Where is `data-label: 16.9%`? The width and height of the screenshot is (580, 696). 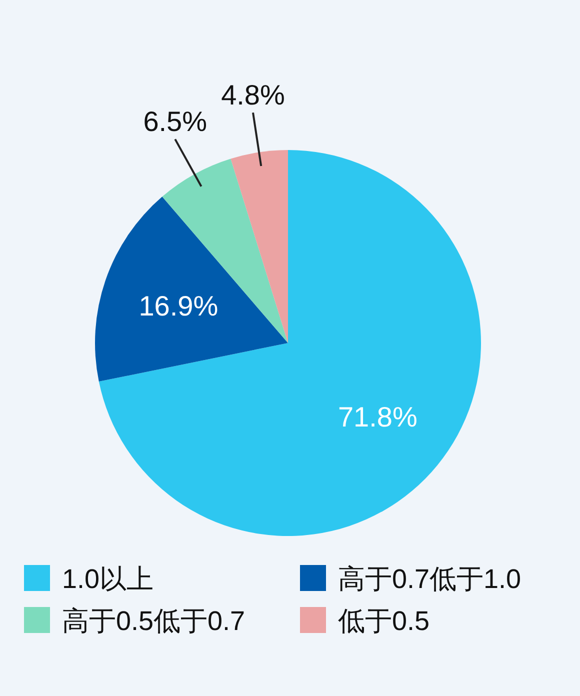
data-label: 16.9% is located at coordinates (178, 306).